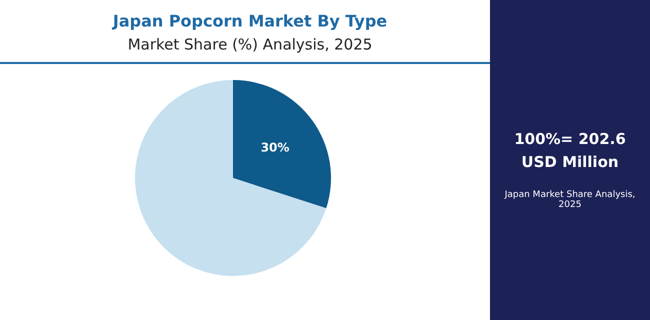  What do you see at coordinates (569, 200) in the screenshot?
I see `text: Japan Market Share Analysis, 2025` at bounding box center [569, 200].